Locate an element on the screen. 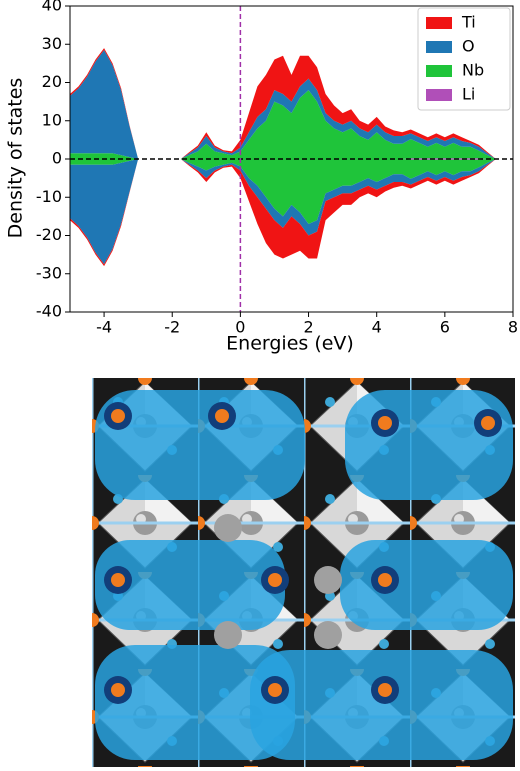 Image resolution: width=520 pixels, height=771 pixels. y-tick-label: 40 is located at coordinates (52, 7).